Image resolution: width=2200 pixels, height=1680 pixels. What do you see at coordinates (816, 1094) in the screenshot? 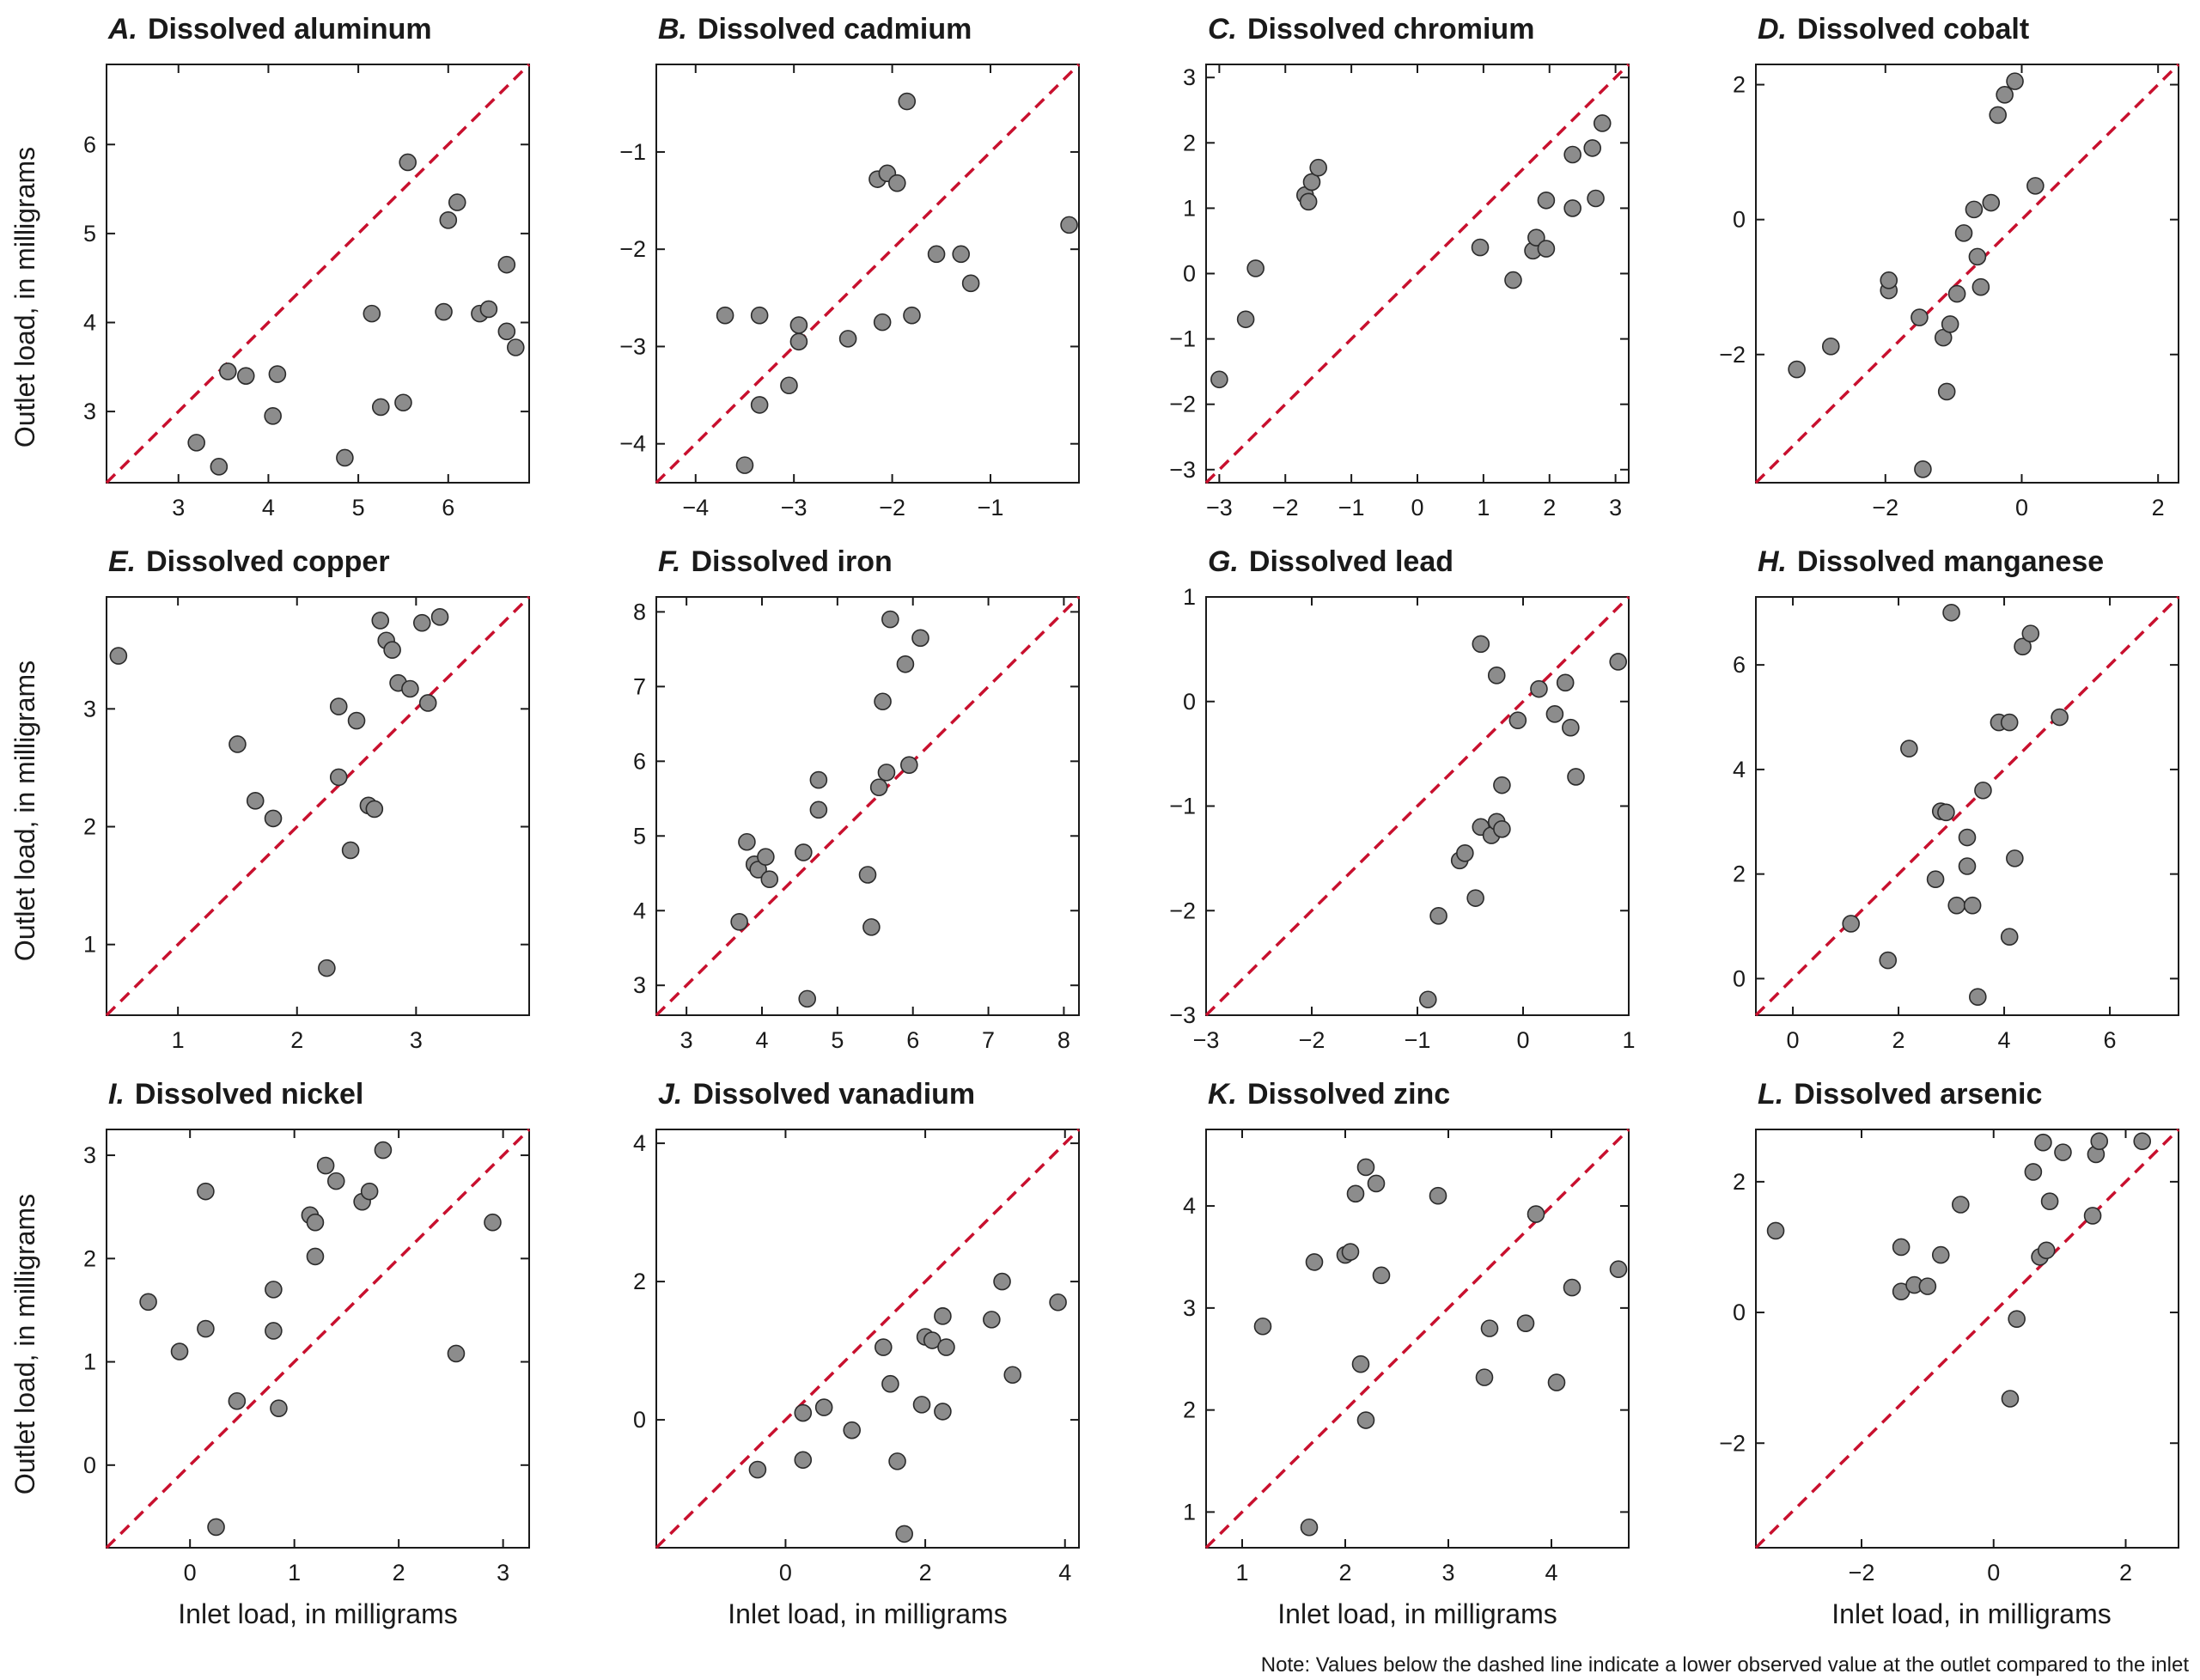
I see `panel-title: J. Dissolved vanadium` at bounding box center [816, 1094].